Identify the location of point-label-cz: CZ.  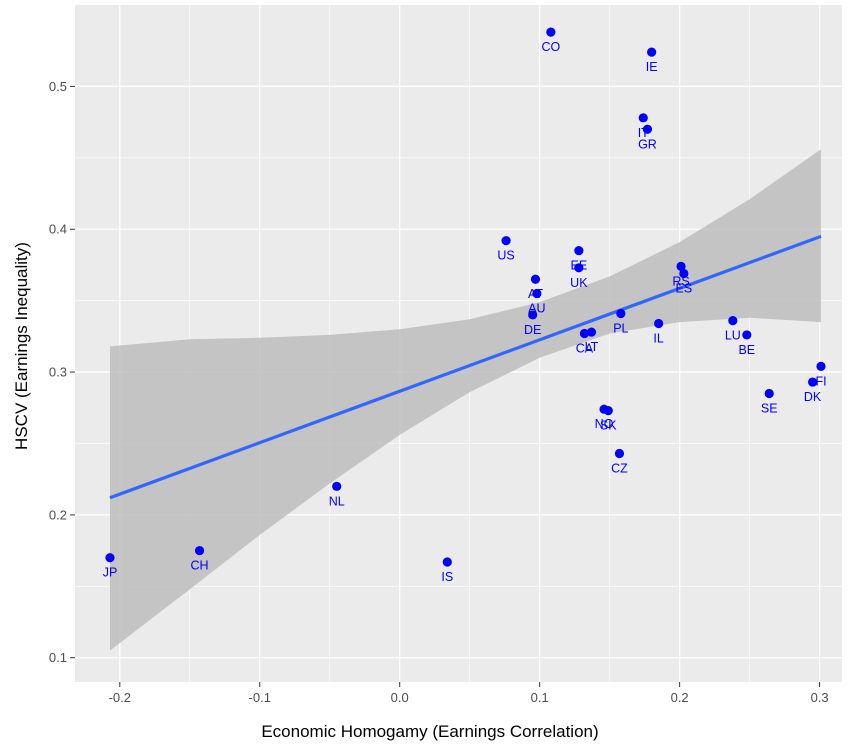
(619, 468).